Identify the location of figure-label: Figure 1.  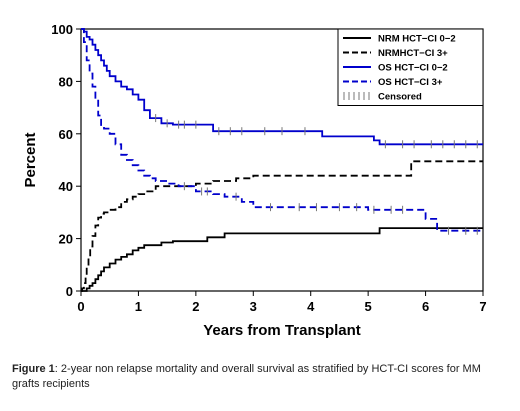
(33, 369).